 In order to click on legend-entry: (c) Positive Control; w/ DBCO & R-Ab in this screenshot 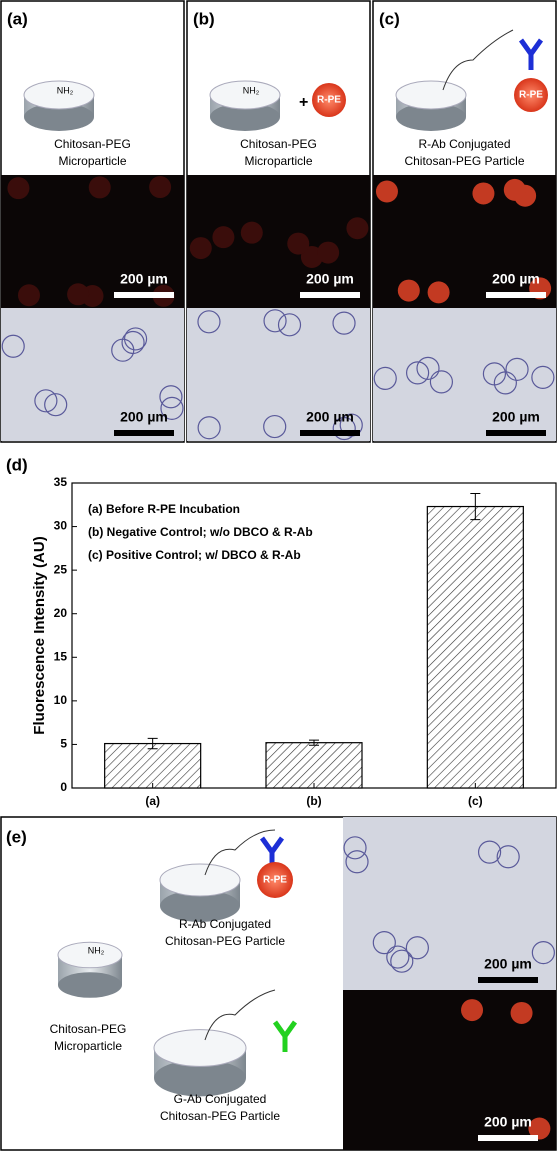, I will do `click(194, 555)`.